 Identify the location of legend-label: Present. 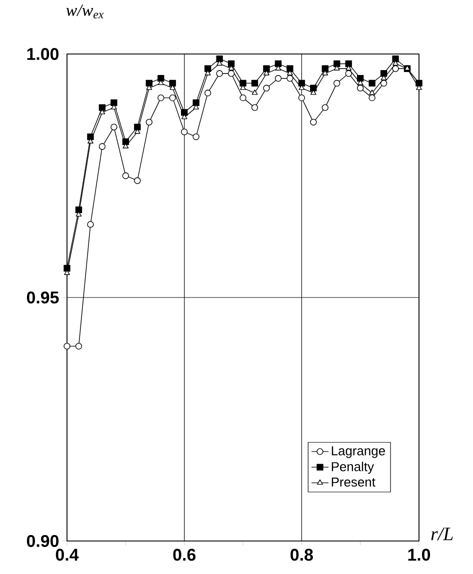
(354, 482).